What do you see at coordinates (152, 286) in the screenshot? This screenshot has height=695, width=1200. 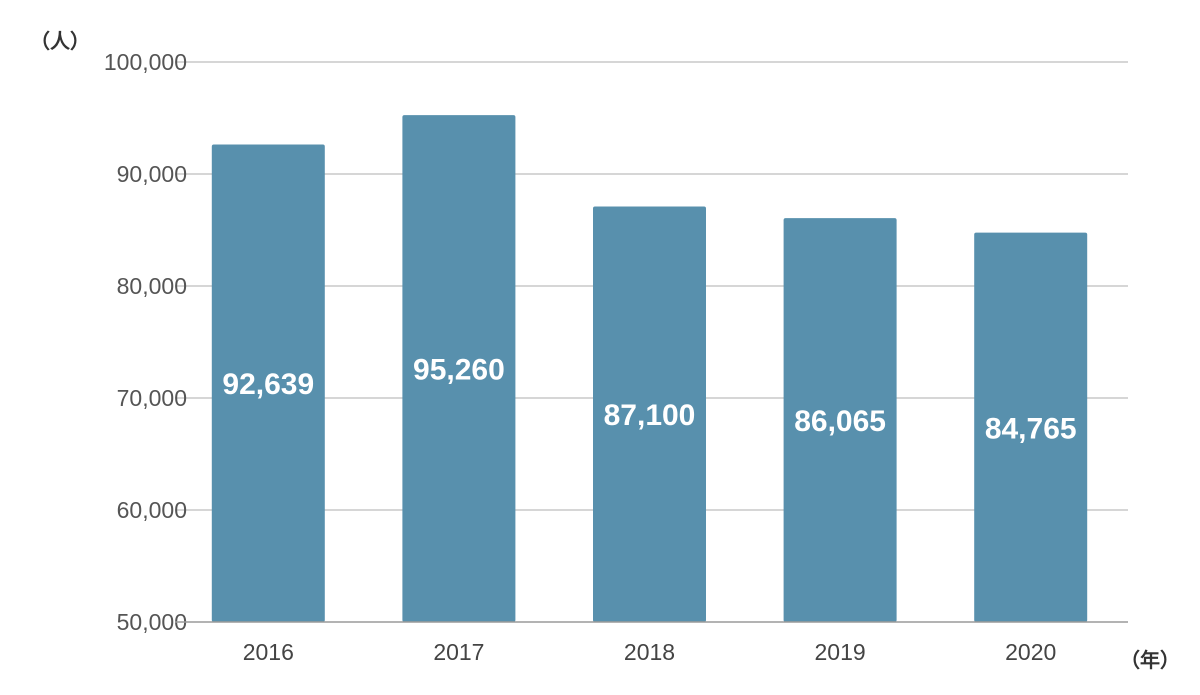 I see `y-tick-label: 80,000` at bounding box center [152, 286].